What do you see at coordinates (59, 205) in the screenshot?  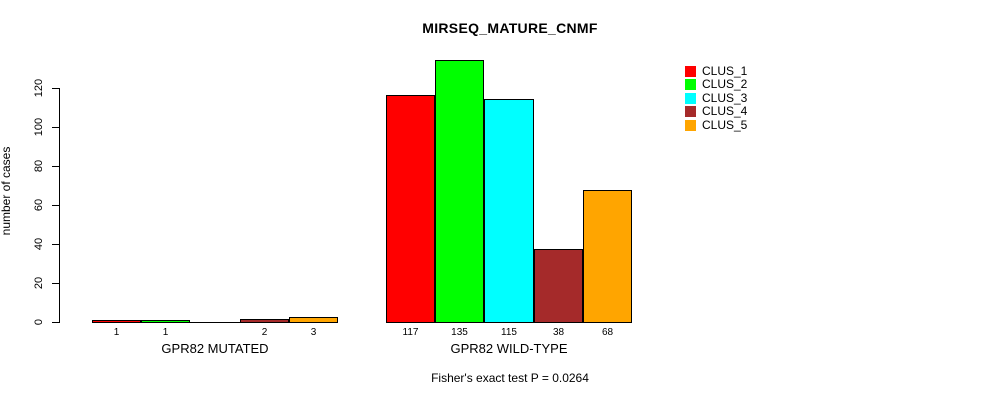 I see `y-axis-line` at bounding box center [59, 205].